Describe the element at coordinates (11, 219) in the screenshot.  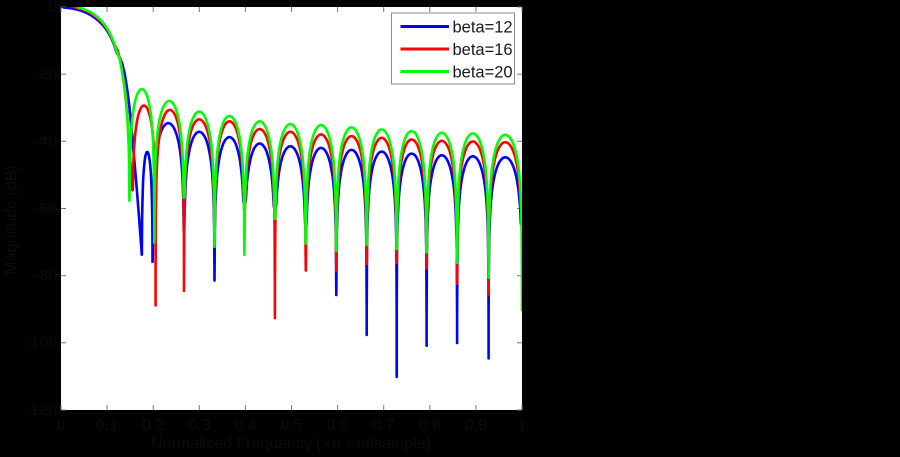
I see `svg-text: Magnitude (dB)` at that location.